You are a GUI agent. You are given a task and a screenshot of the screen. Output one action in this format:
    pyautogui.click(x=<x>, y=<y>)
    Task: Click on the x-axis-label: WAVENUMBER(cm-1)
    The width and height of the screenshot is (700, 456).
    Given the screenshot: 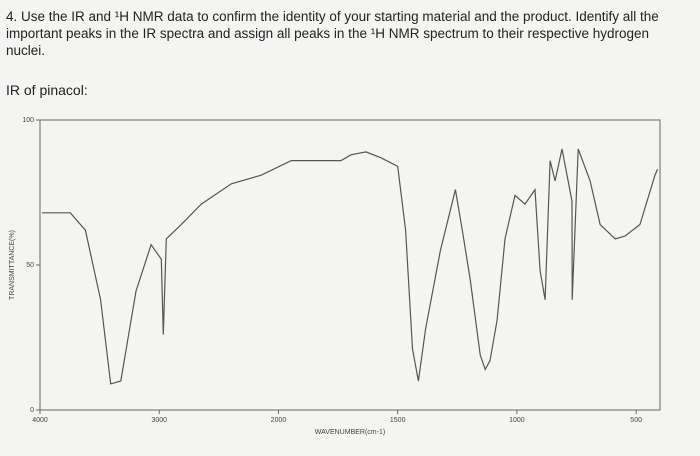 What is the action you would take?
    pyautogui.click(x=350, y=432)
    